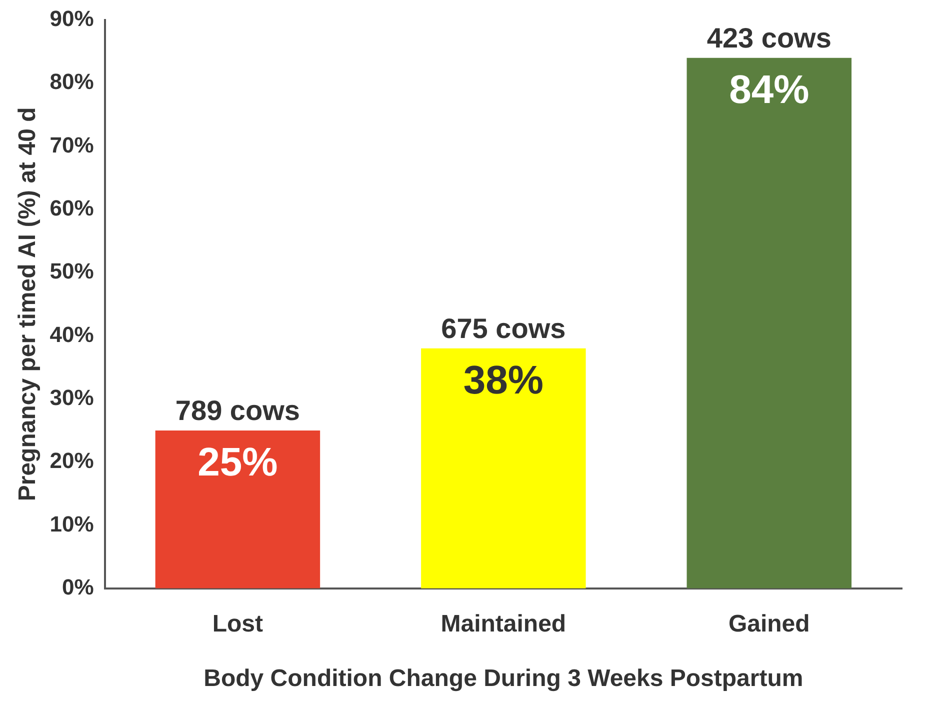  I want to click on y-tick-label: 70%, so click(72, 145).